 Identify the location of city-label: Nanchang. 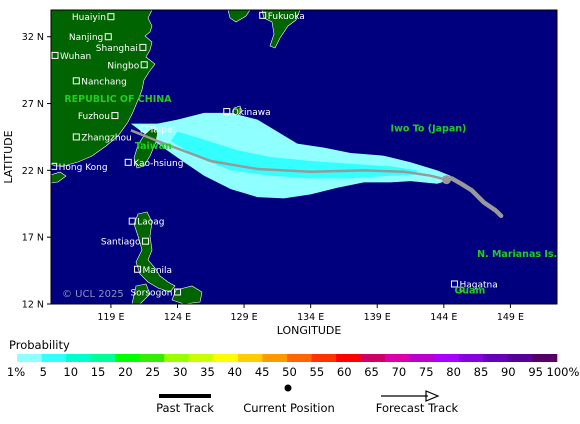
(104, 82).